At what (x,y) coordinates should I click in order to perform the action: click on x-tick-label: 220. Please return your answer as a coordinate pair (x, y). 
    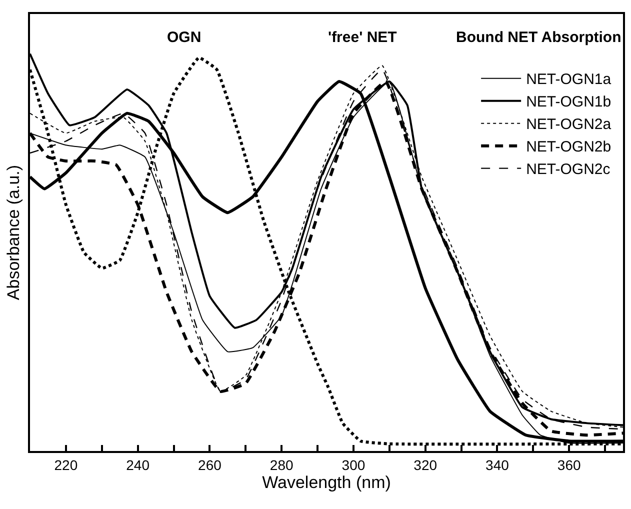
    Looking at the image, I should click on (66, 464).